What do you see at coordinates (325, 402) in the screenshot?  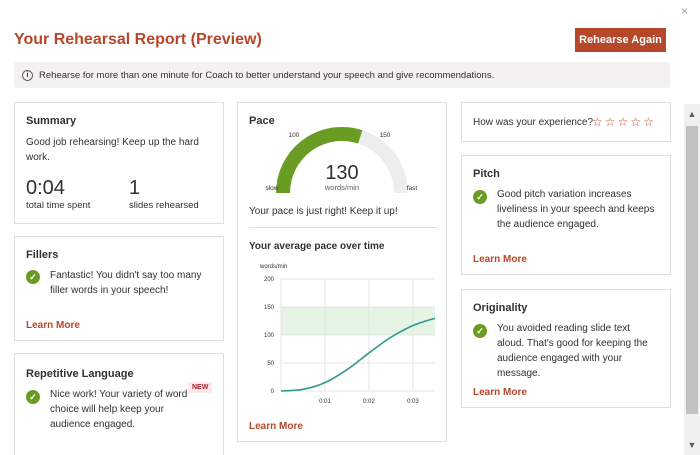 I see `x-tick-label: 0:01` at bounding box center [325, 402].